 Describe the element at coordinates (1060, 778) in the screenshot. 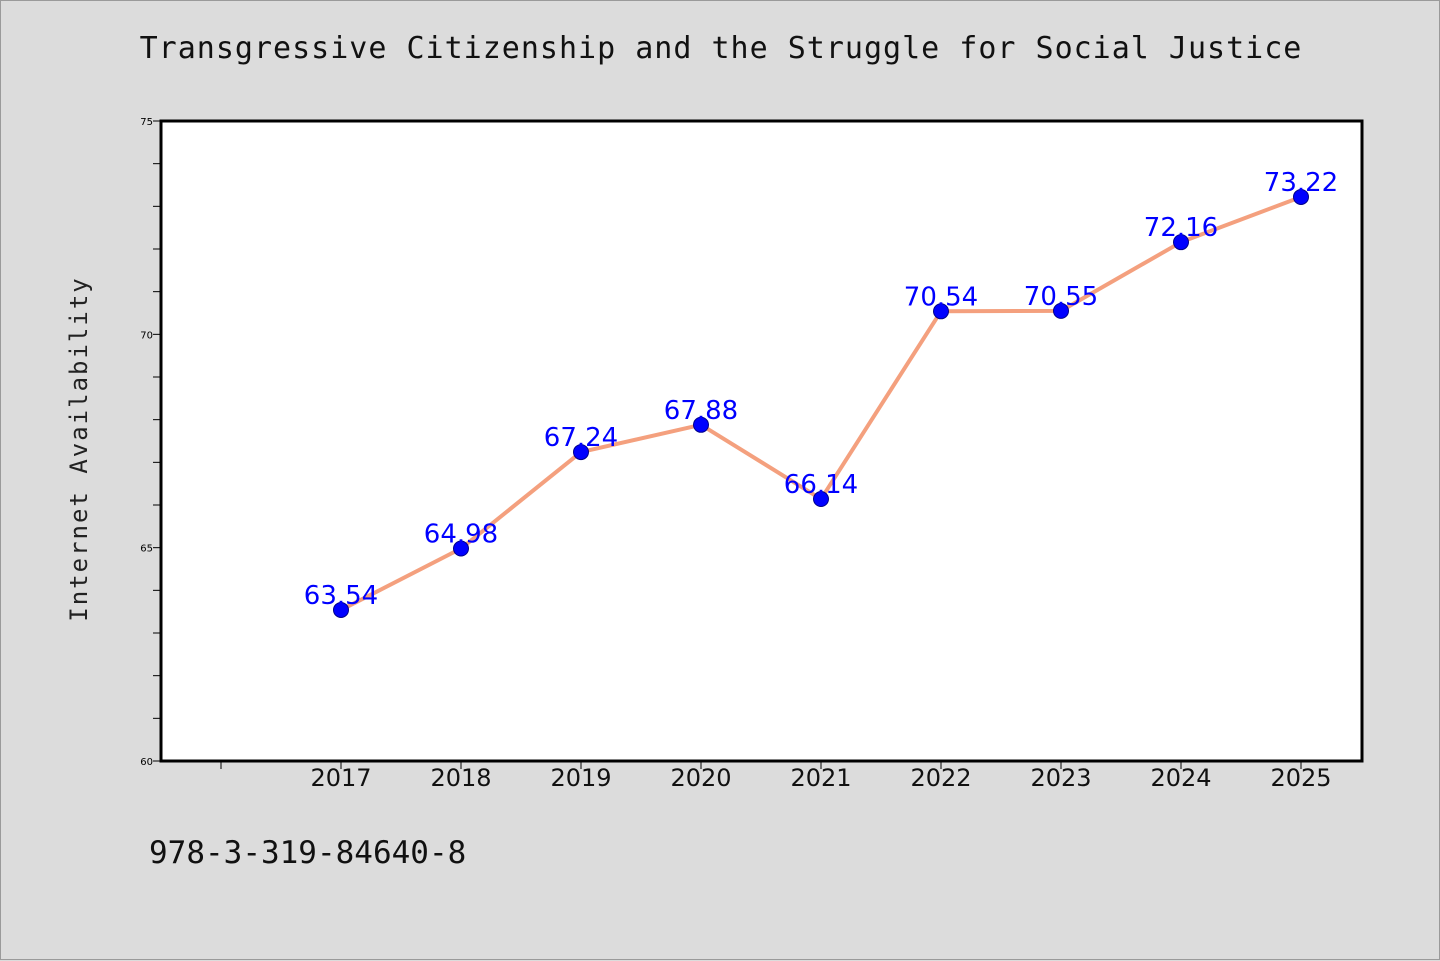

I see `x-tick-label: 2023` at that location.